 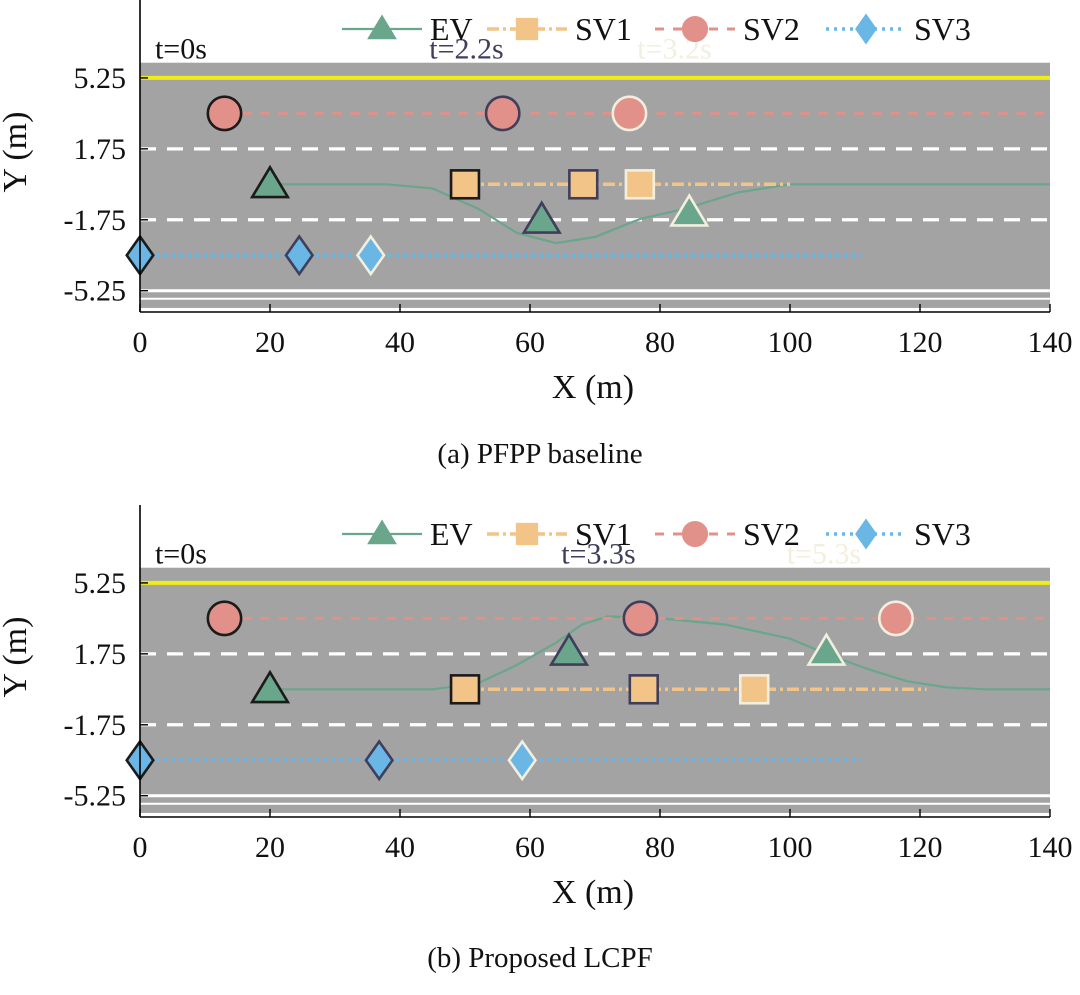 I want to click on caption-b: (b) Proposed LCPF, so click(x=540, y=958).